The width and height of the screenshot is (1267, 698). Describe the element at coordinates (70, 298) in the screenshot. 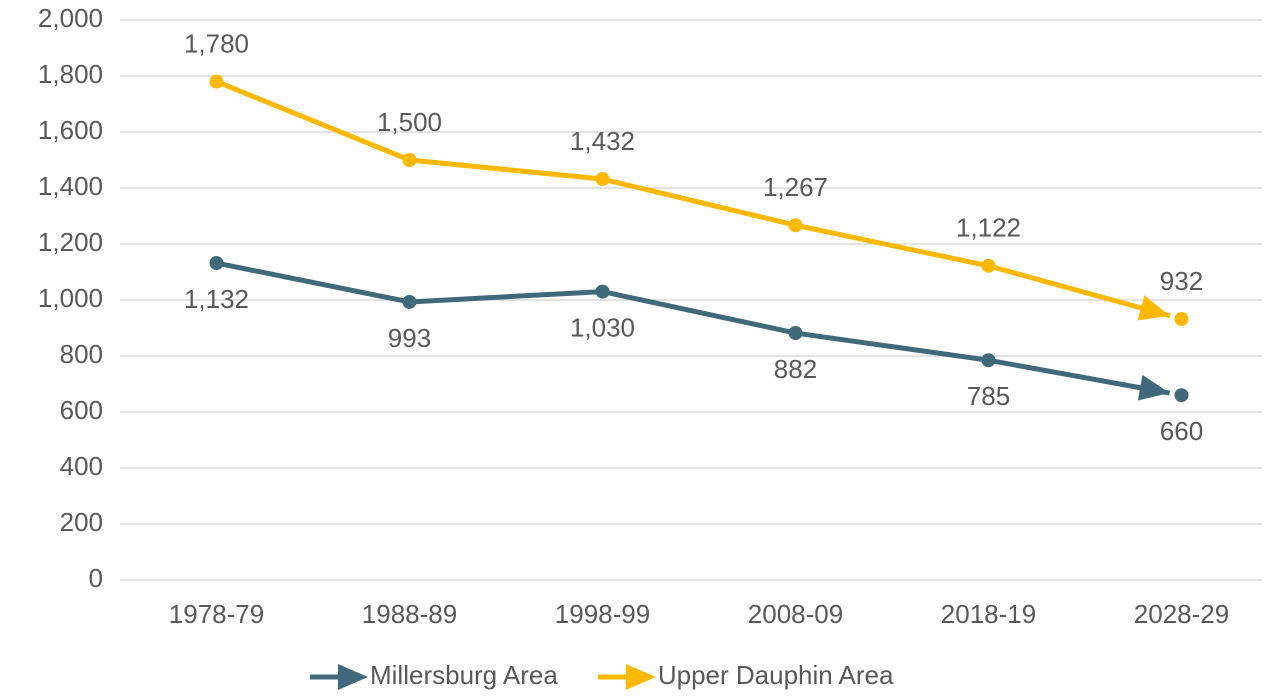

I see `y-tick-label: 1,000` at that location.